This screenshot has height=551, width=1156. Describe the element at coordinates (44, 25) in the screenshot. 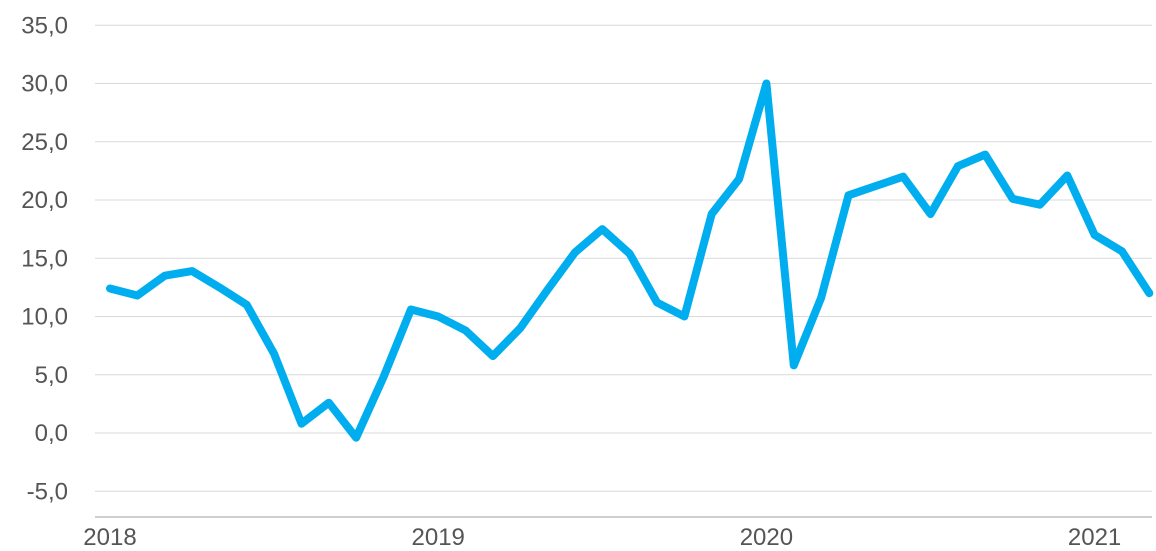

I see `y-tick-label: 35,0` at that location.